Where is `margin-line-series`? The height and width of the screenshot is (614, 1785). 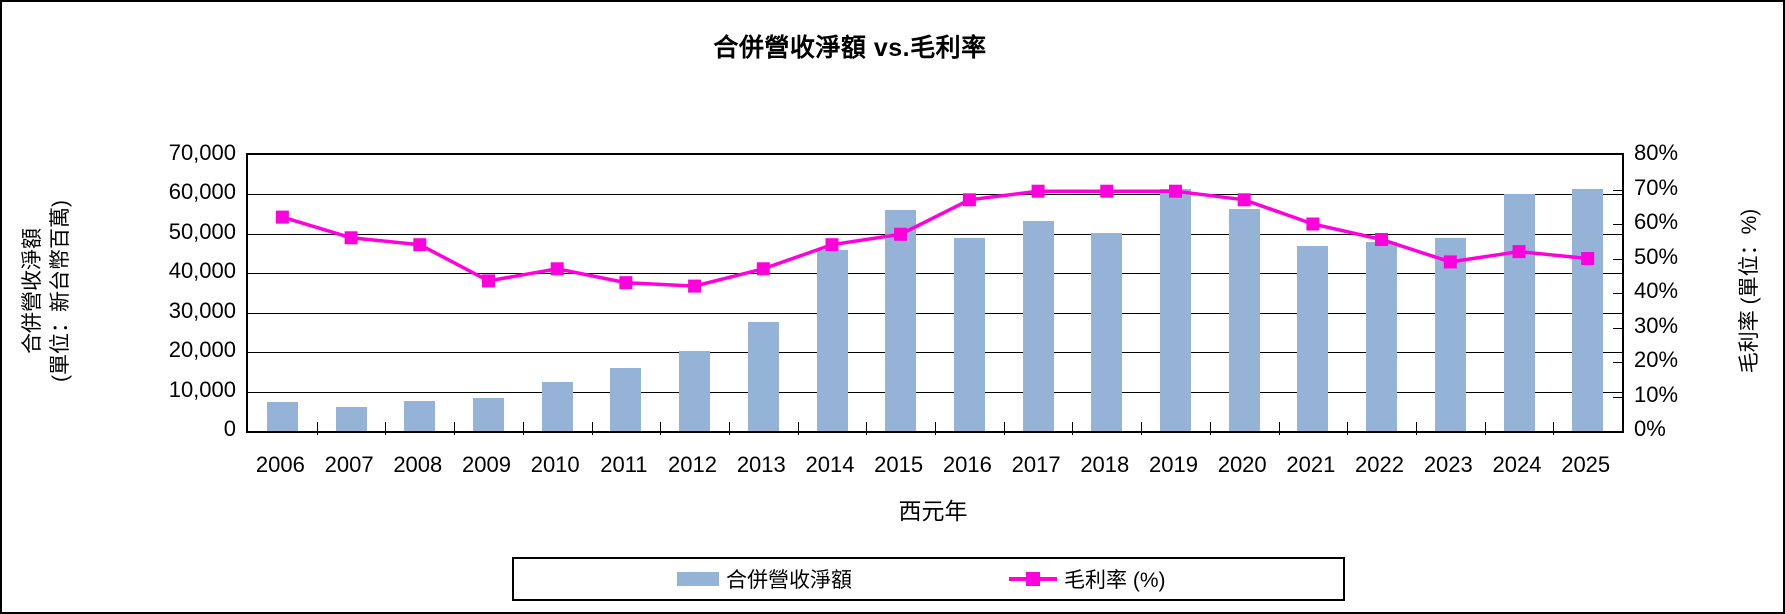 margin-line-series is located at coordinates (935, 238).